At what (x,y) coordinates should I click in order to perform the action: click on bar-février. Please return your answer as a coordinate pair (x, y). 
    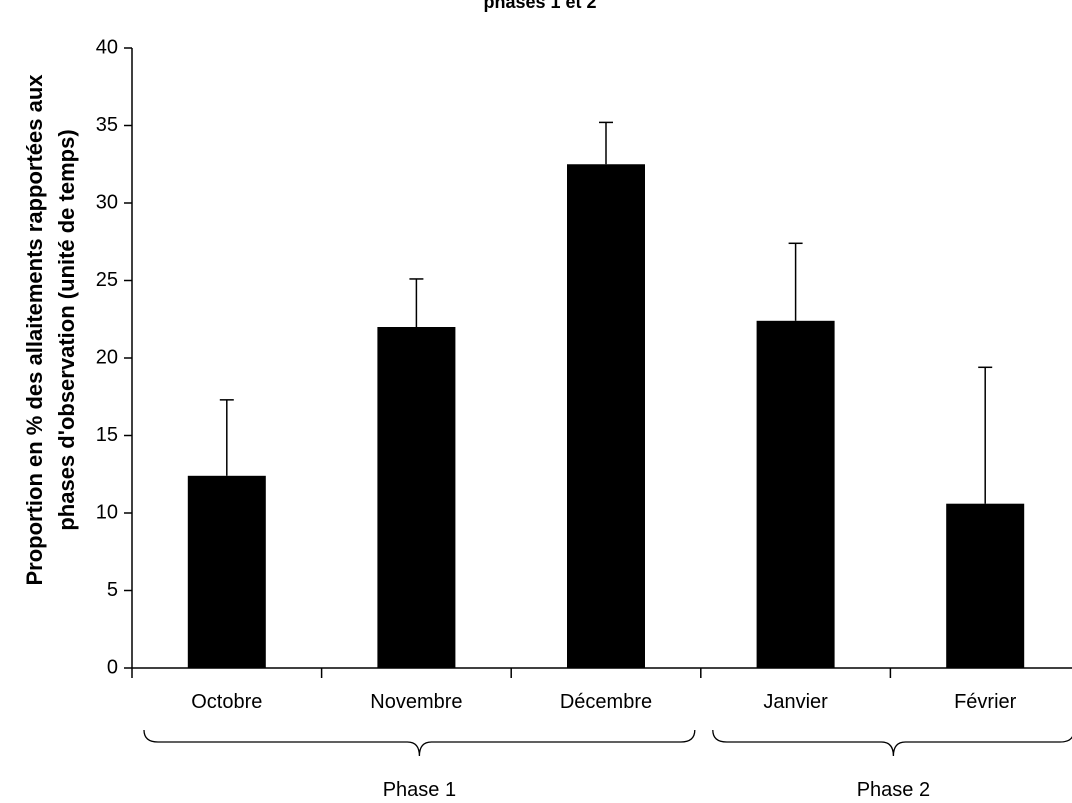
    Looking at the image, I should click on (985, 585).